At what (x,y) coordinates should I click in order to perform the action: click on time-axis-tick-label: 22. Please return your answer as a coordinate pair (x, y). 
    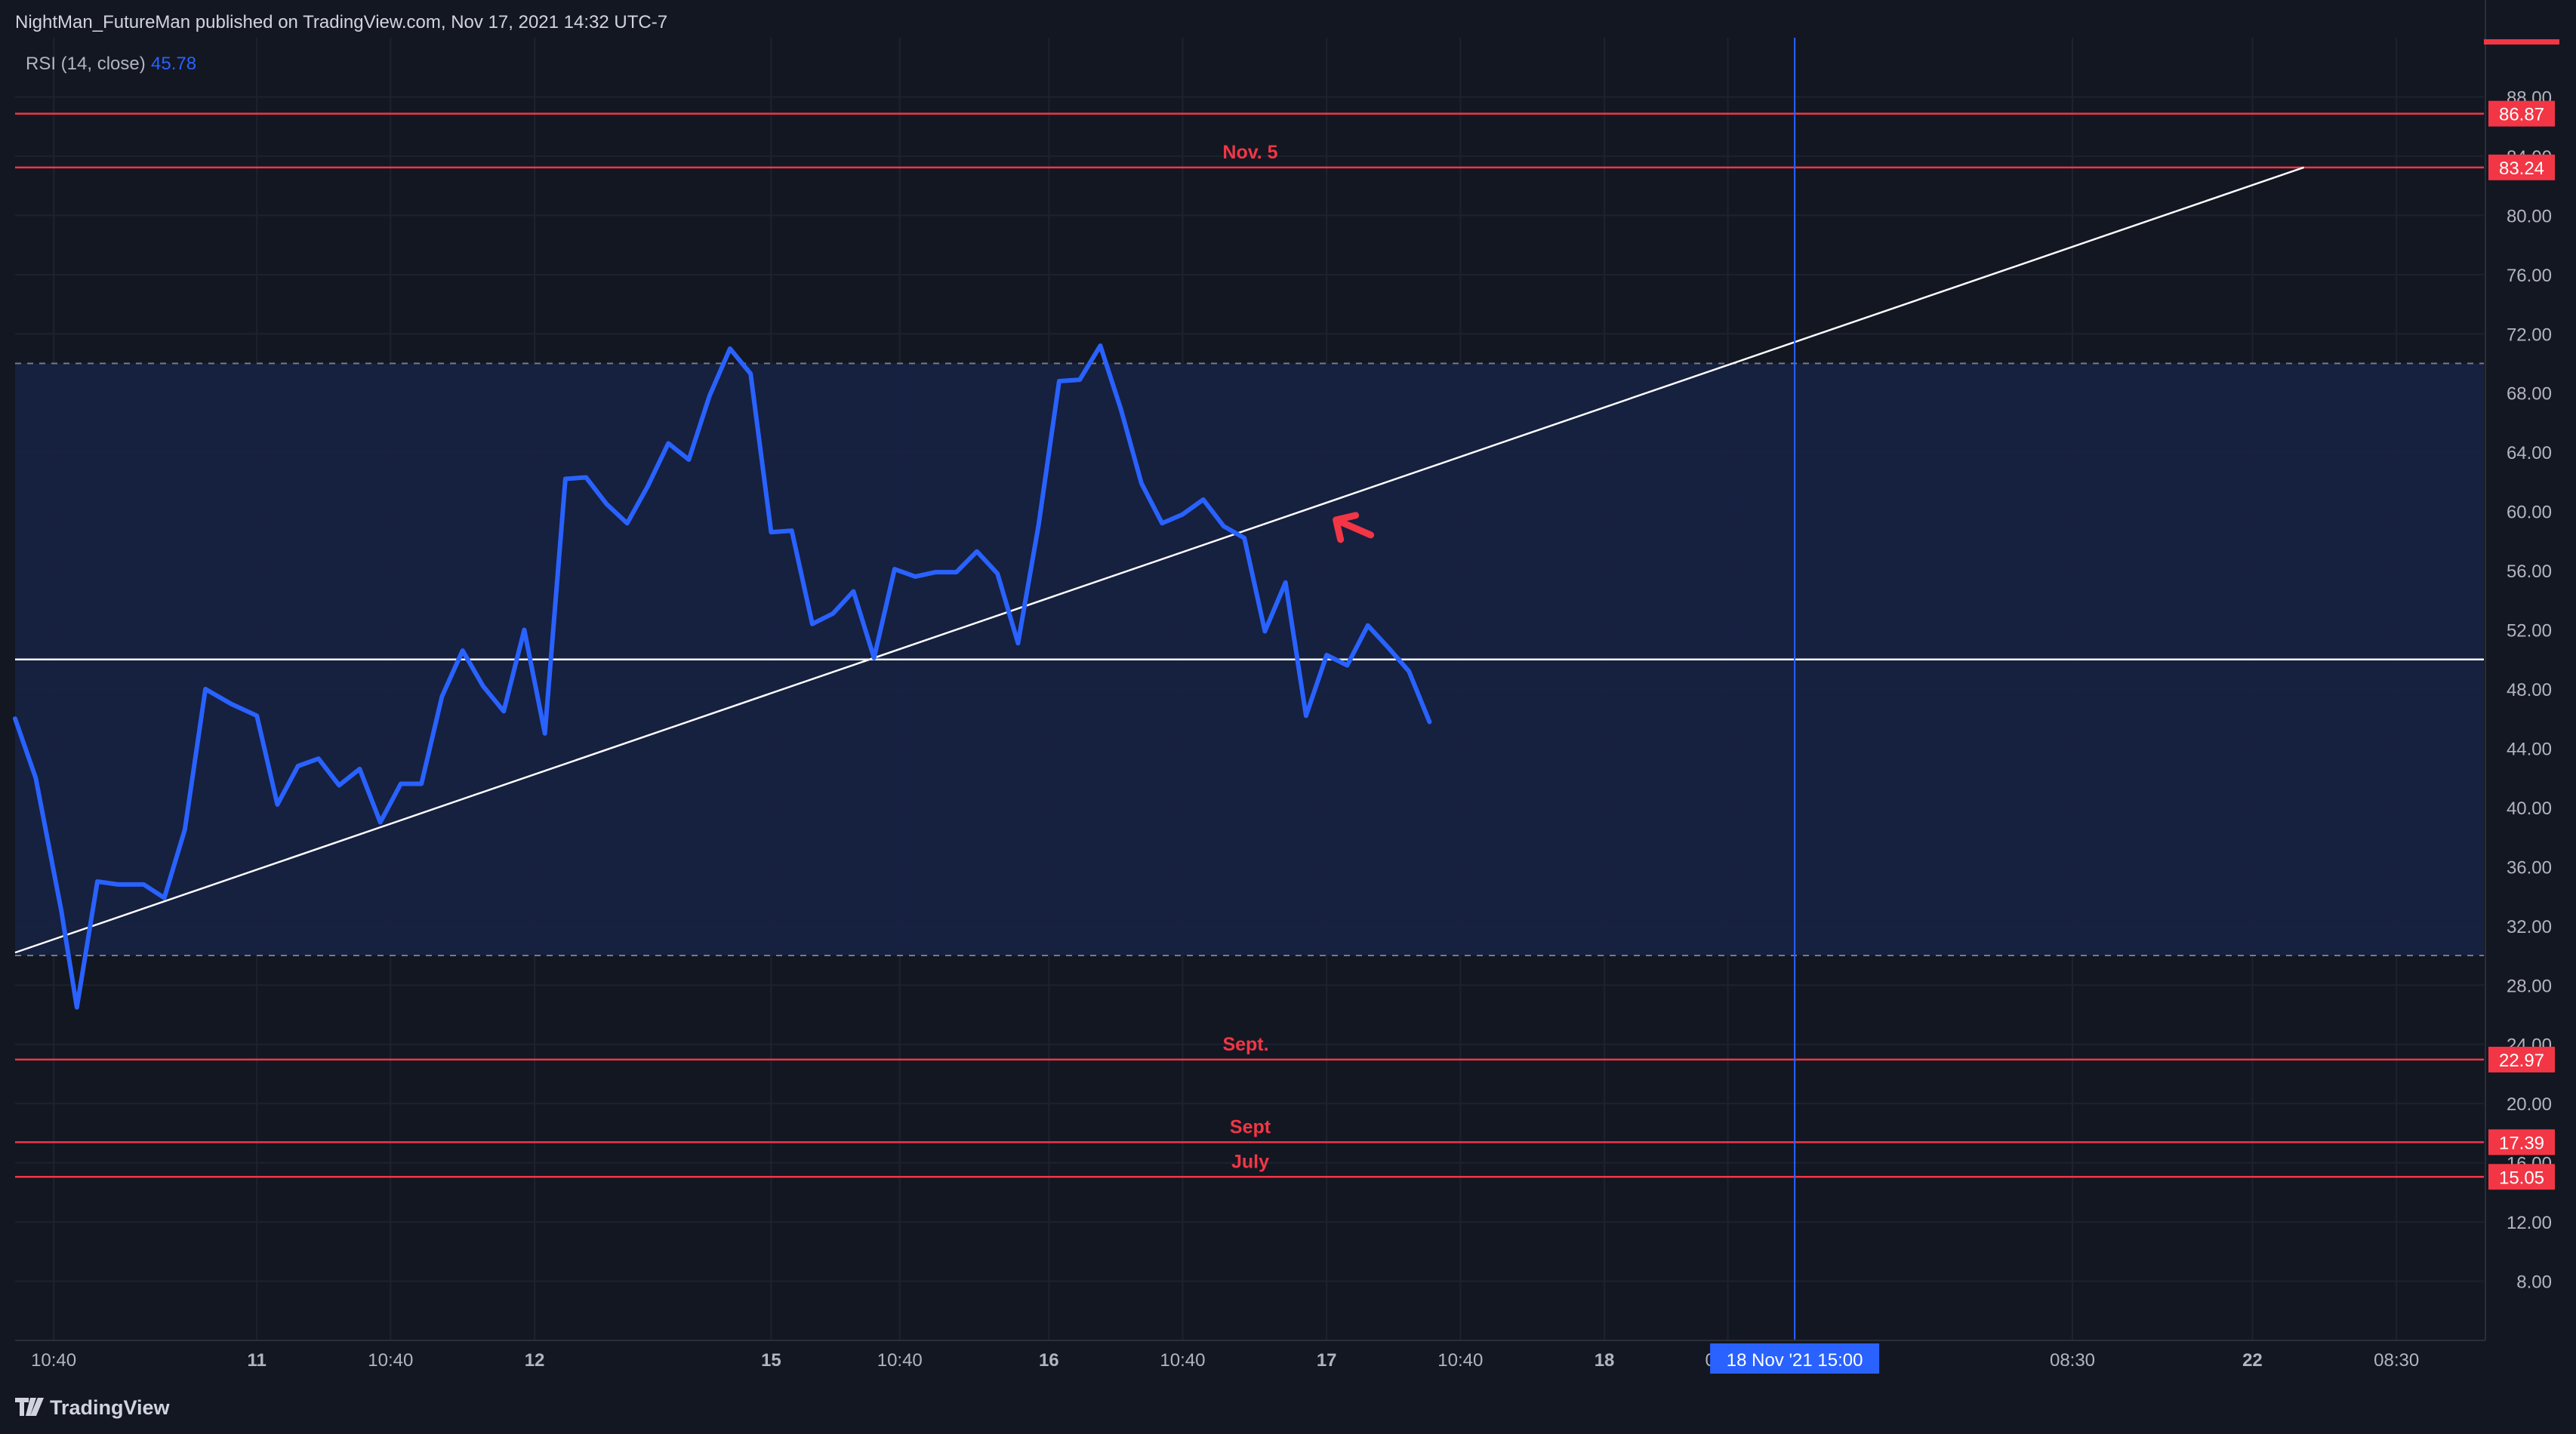
    Looking at the image, I should click on (2252, 1360).